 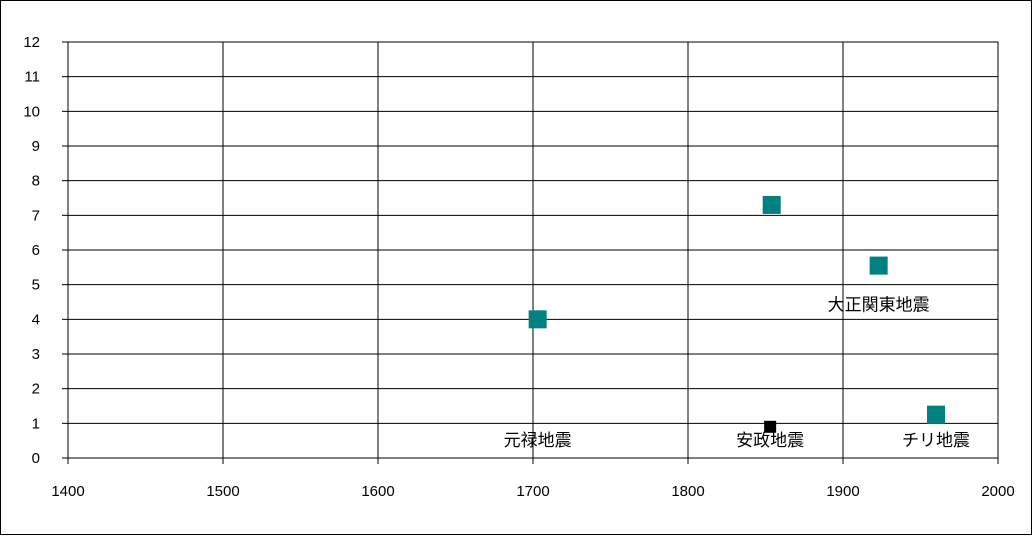 What do you see at coordinates (36, 146) in the screenshot?
I see `y-tick-label: 9` at bounding box center [36, 146].